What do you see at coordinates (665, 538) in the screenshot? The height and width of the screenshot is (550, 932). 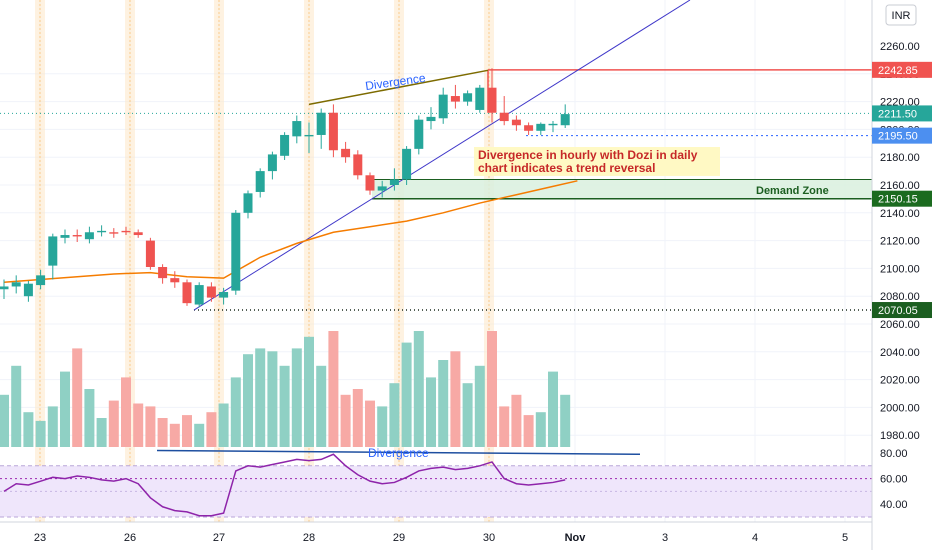 I see `time-tick-label: 3` at bounding box center [665, 538].